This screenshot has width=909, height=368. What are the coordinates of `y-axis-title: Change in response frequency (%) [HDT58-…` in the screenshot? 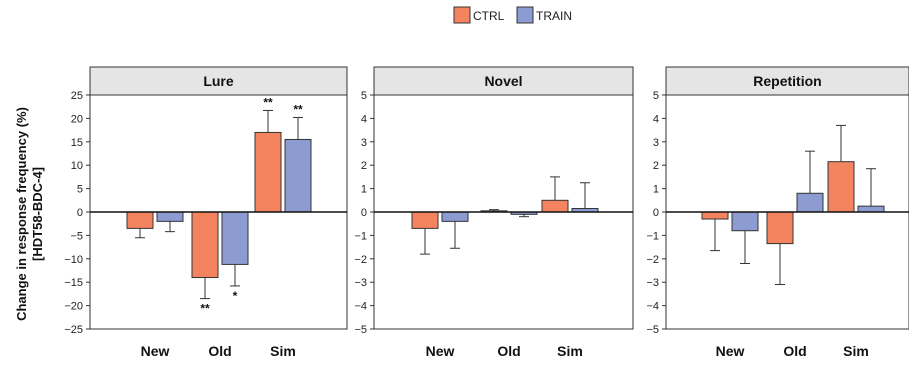 It's located at (29, 214).